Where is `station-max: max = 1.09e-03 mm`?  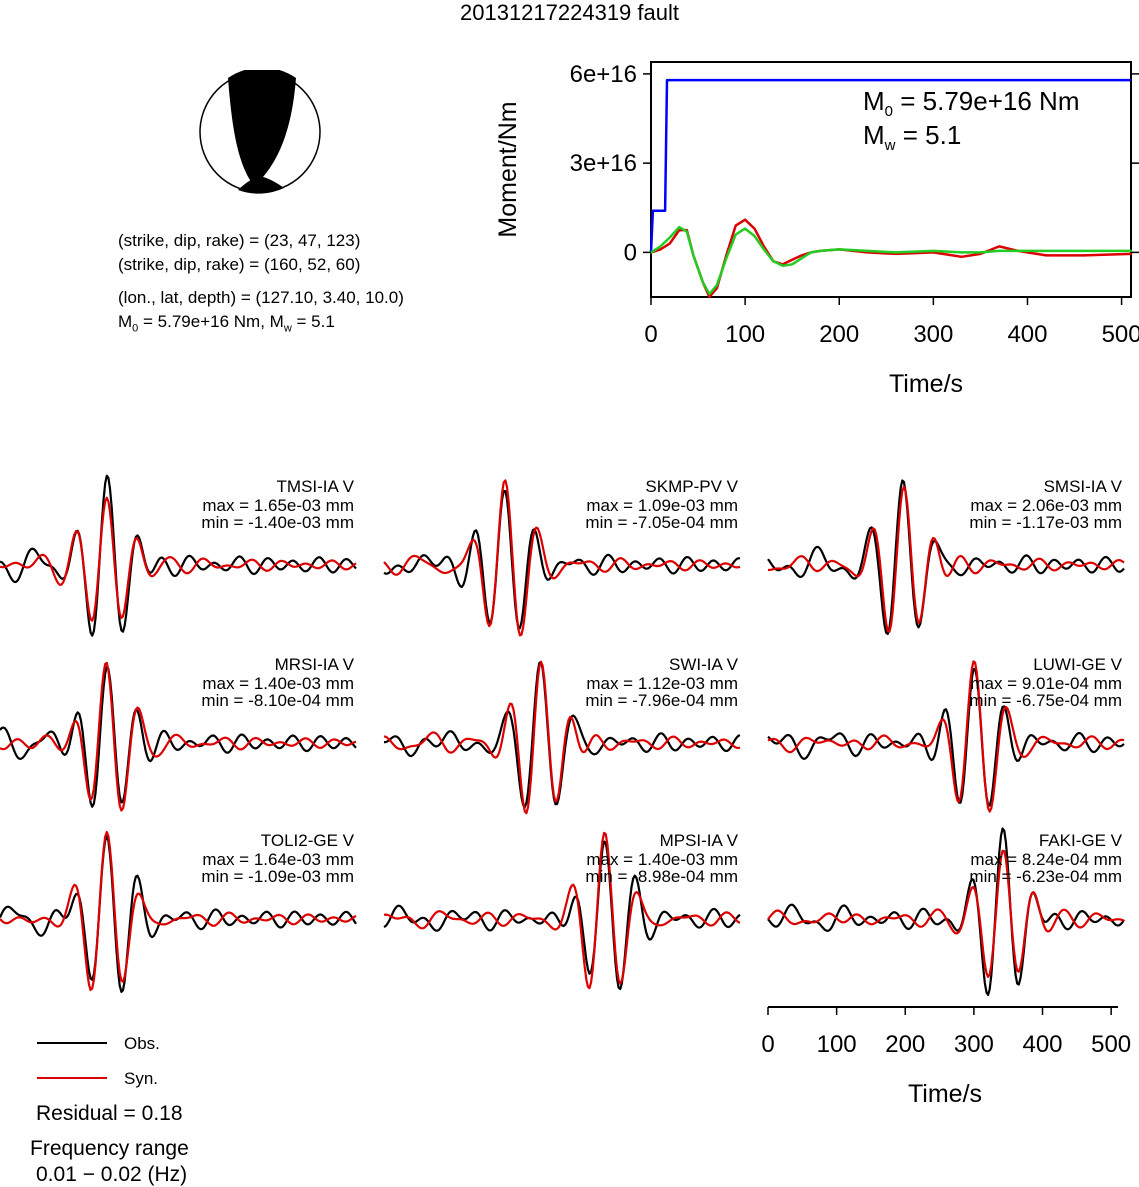
station-max: max = 1.09e-03 mm is located at coordinates (662, 505).